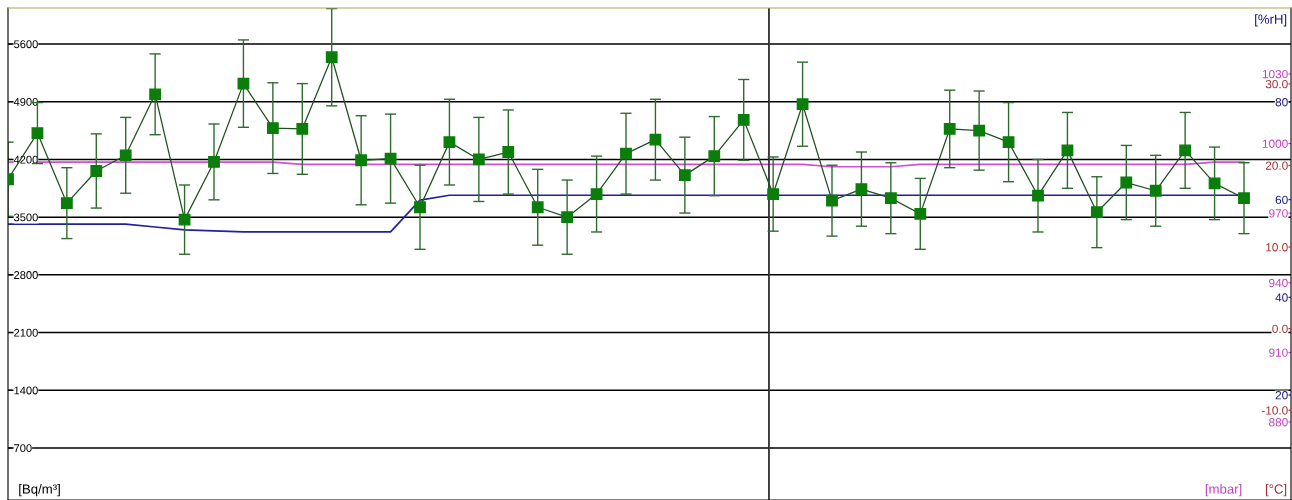  I want to click on y-tick-label: 4900, so click(25, 102).